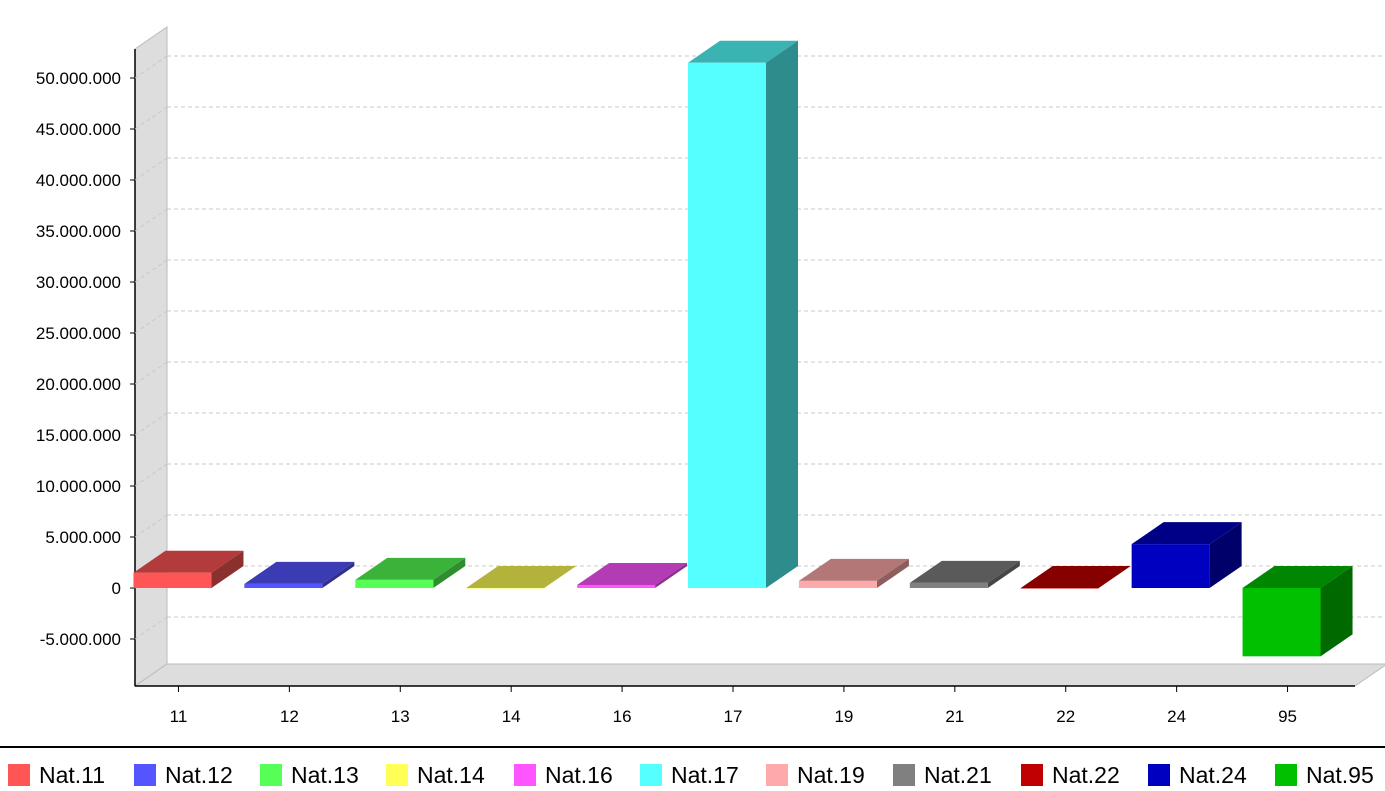 The image size is (1385, 791). What do you see at coordinates (1065, 716) in the screenshot?
I see `x-tick-label: 22` at bounding box center [1065, 716].